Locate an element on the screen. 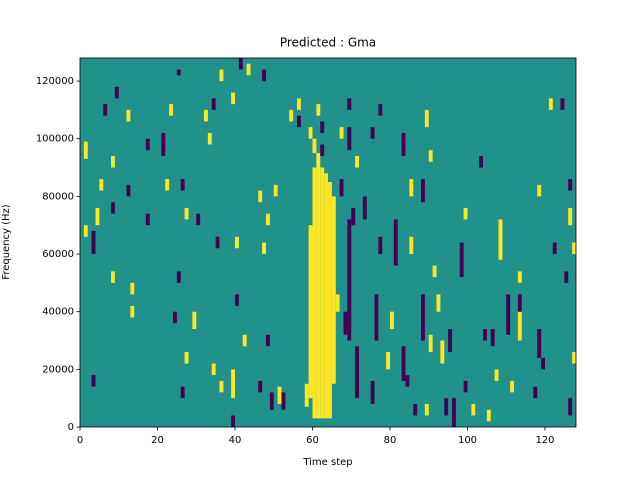 This screenshot has height=480, width=640. x-tick-label: 100 is located at coordinates (467, 440).